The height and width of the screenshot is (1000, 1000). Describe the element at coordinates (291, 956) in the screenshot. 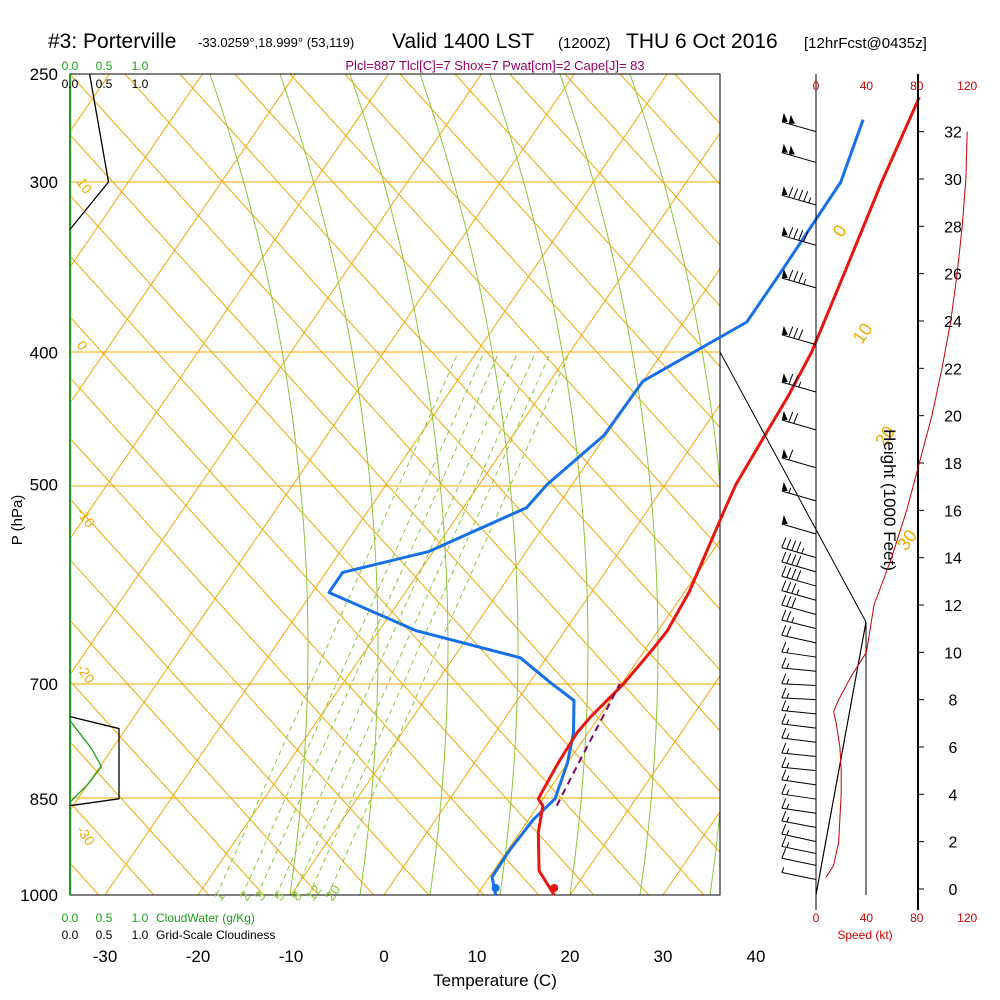

I see `temperature-tick-label: -10` at that location.